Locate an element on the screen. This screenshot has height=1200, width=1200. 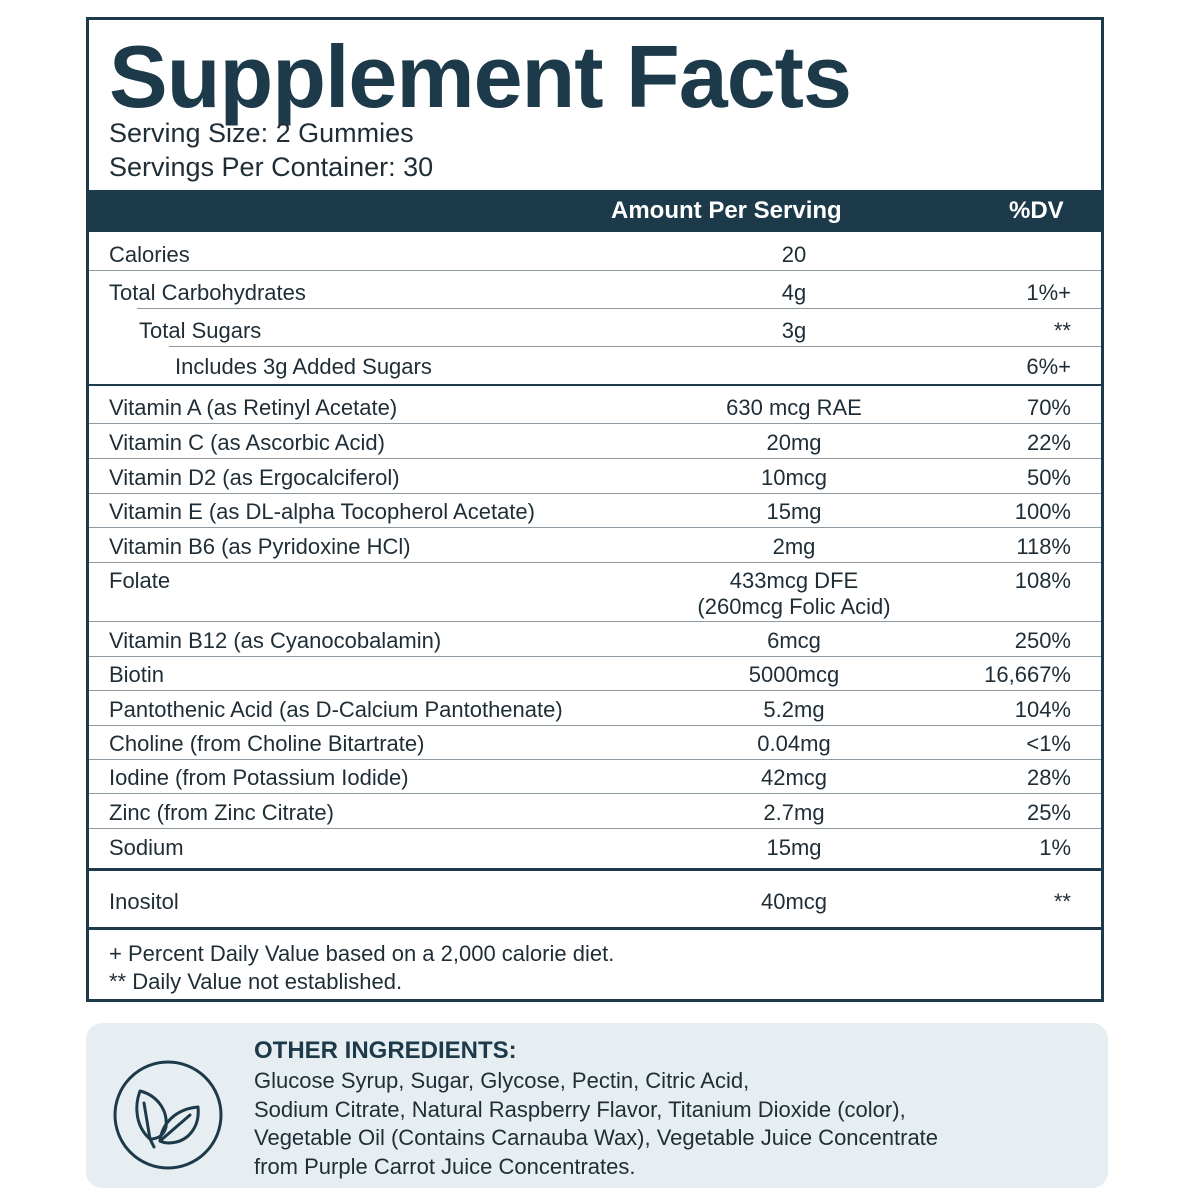
footnote-dv-not-established: ** Daily Value not established. is located at coordinates (256, 981).